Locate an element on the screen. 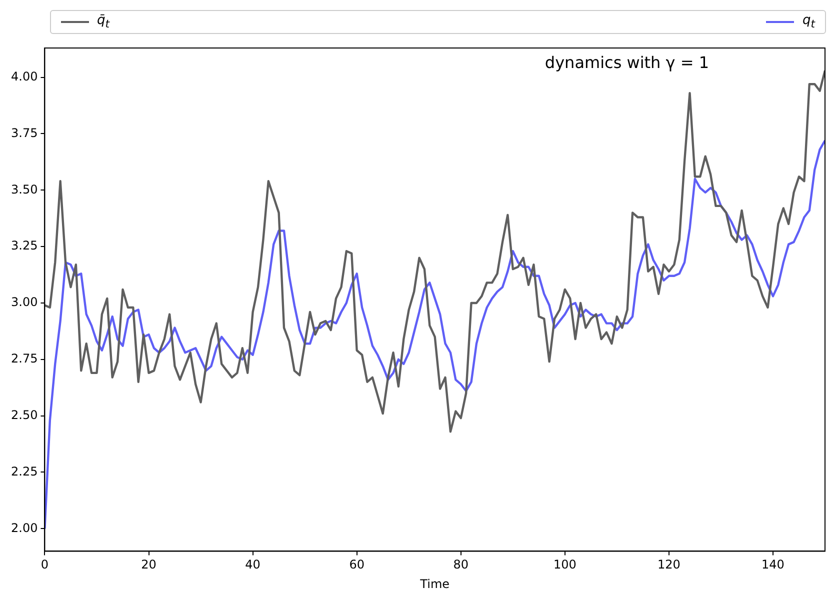  y-tick-label: 2.50 is located at coordinates (24, 415).